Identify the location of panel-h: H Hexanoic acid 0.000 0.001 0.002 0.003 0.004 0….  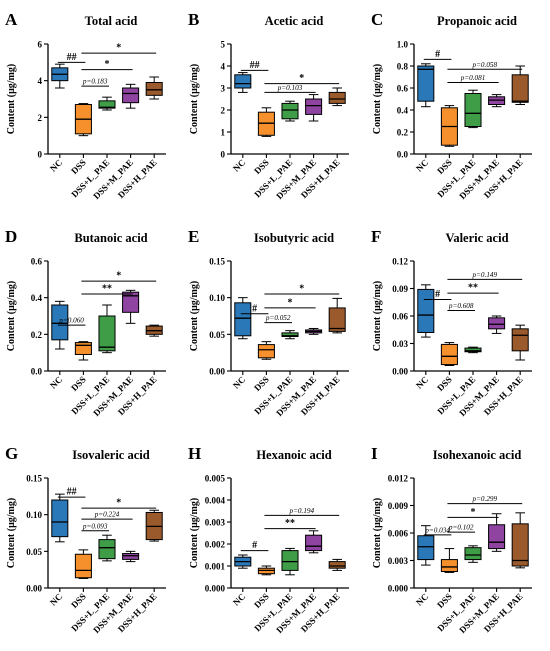
(268, 539).